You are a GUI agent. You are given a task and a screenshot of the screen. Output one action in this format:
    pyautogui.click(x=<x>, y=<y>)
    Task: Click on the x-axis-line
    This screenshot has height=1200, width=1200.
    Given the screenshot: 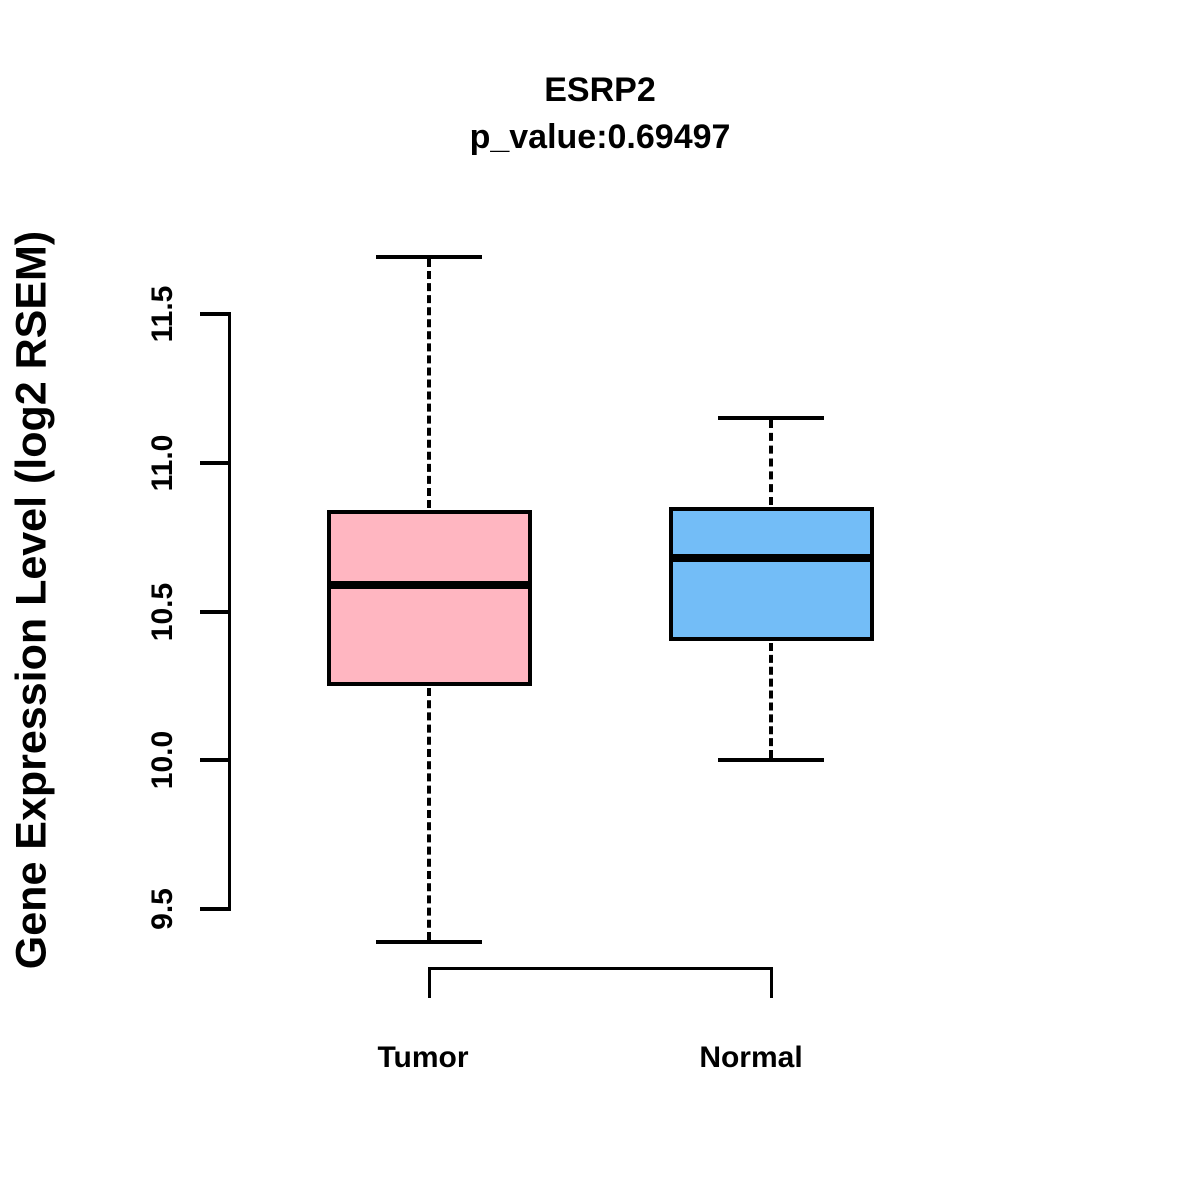 What is the action you would take?
    pyautogui.click(x=600, y=968)
    